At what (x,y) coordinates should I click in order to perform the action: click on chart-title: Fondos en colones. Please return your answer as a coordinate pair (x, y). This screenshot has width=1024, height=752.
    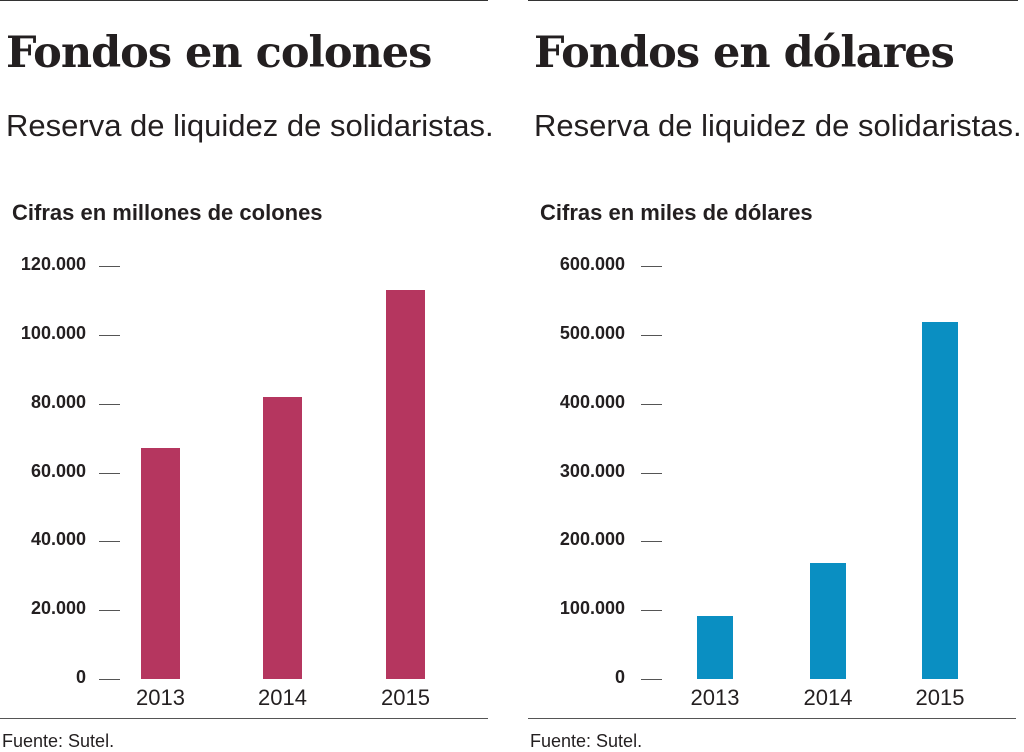
    Looking at the image, I should click on (219, 53).